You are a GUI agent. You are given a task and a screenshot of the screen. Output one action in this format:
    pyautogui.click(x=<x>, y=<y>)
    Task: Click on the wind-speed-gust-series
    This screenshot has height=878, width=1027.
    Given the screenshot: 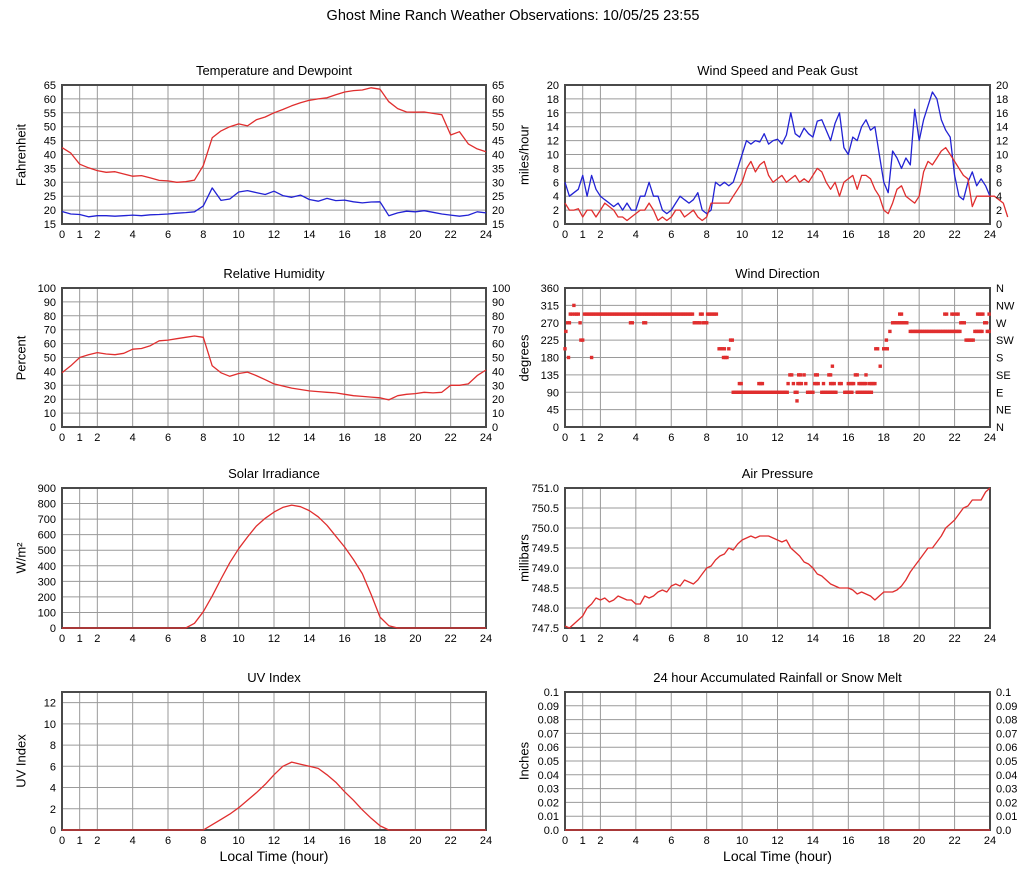 What is the action you would take?
    pyautogui.click(x=777, y=153)
    